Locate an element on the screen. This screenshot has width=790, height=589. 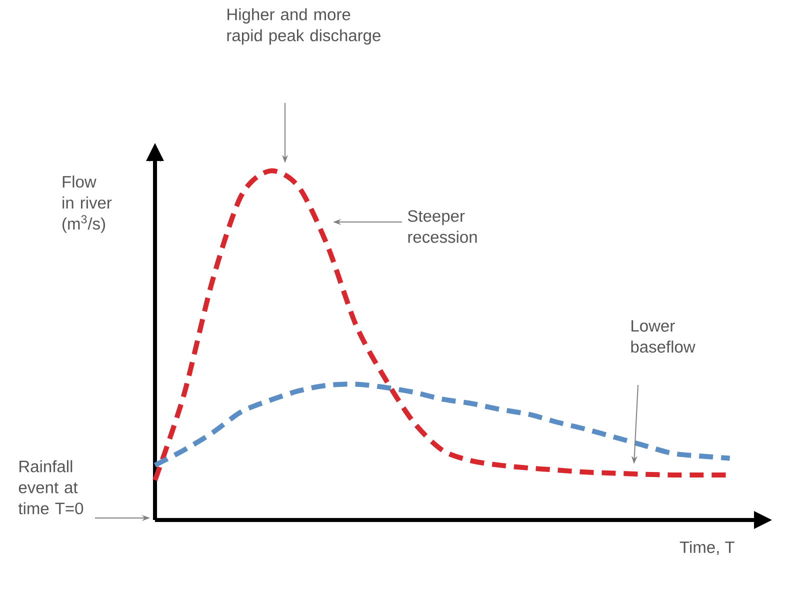
text: Rainfall event at time T=0 is located at coordinates (51, 487).